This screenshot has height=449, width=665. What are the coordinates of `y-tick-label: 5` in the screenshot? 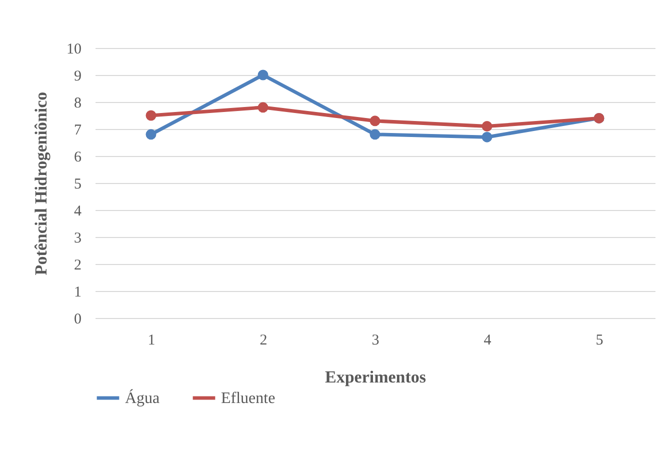 It's located at (78, 184).